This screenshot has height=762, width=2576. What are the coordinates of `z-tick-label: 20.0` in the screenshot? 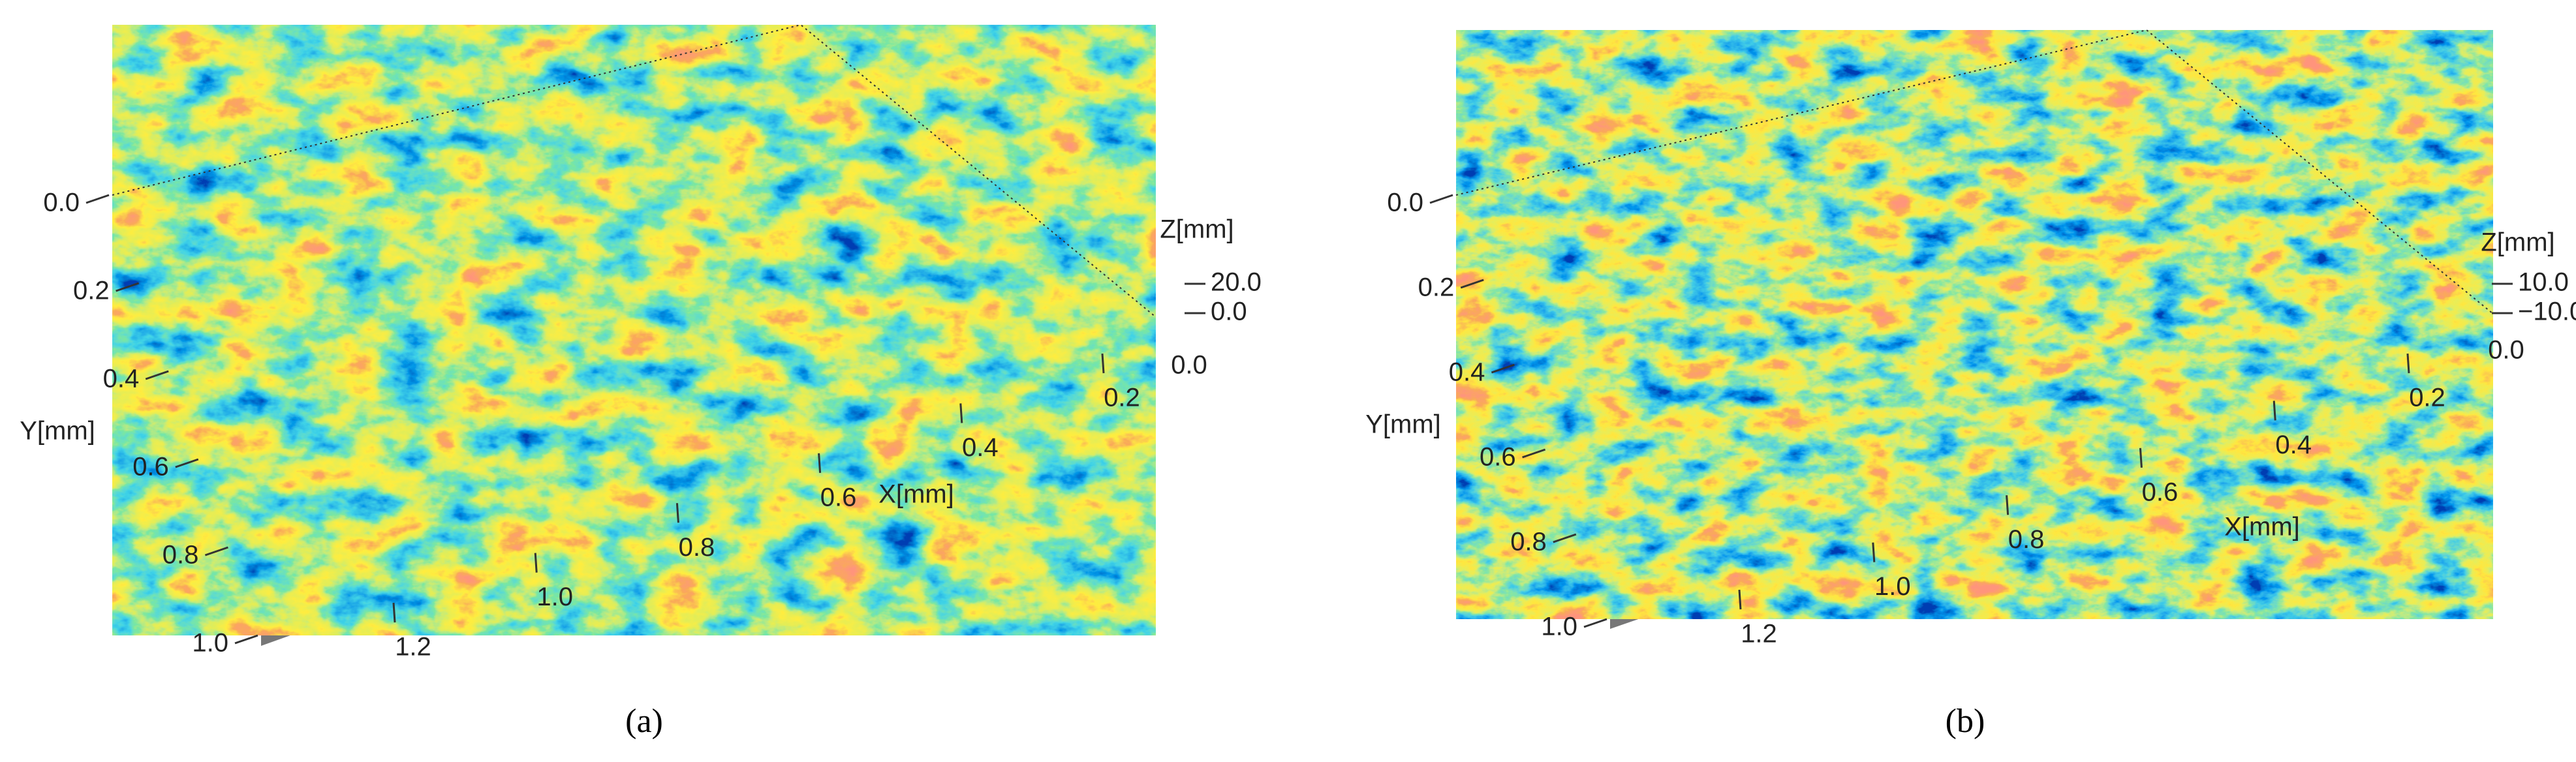 It's located at (1236, 283).